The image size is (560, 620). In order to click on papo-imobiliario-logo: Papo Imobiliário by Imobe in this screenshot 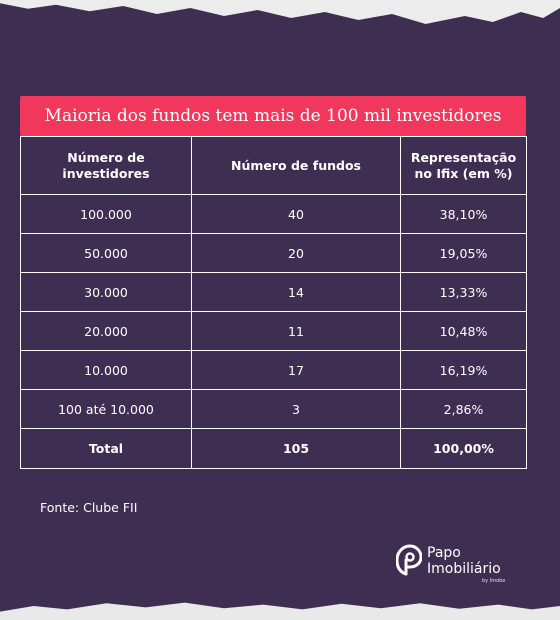, I will do `click(451, 566)`.